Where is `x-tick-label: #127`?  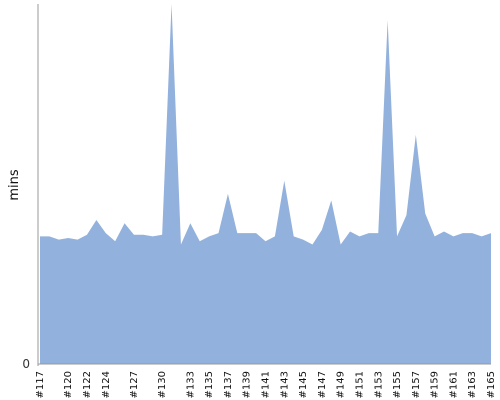
x-tick-label: #127 is located at coordinates (134, 384).